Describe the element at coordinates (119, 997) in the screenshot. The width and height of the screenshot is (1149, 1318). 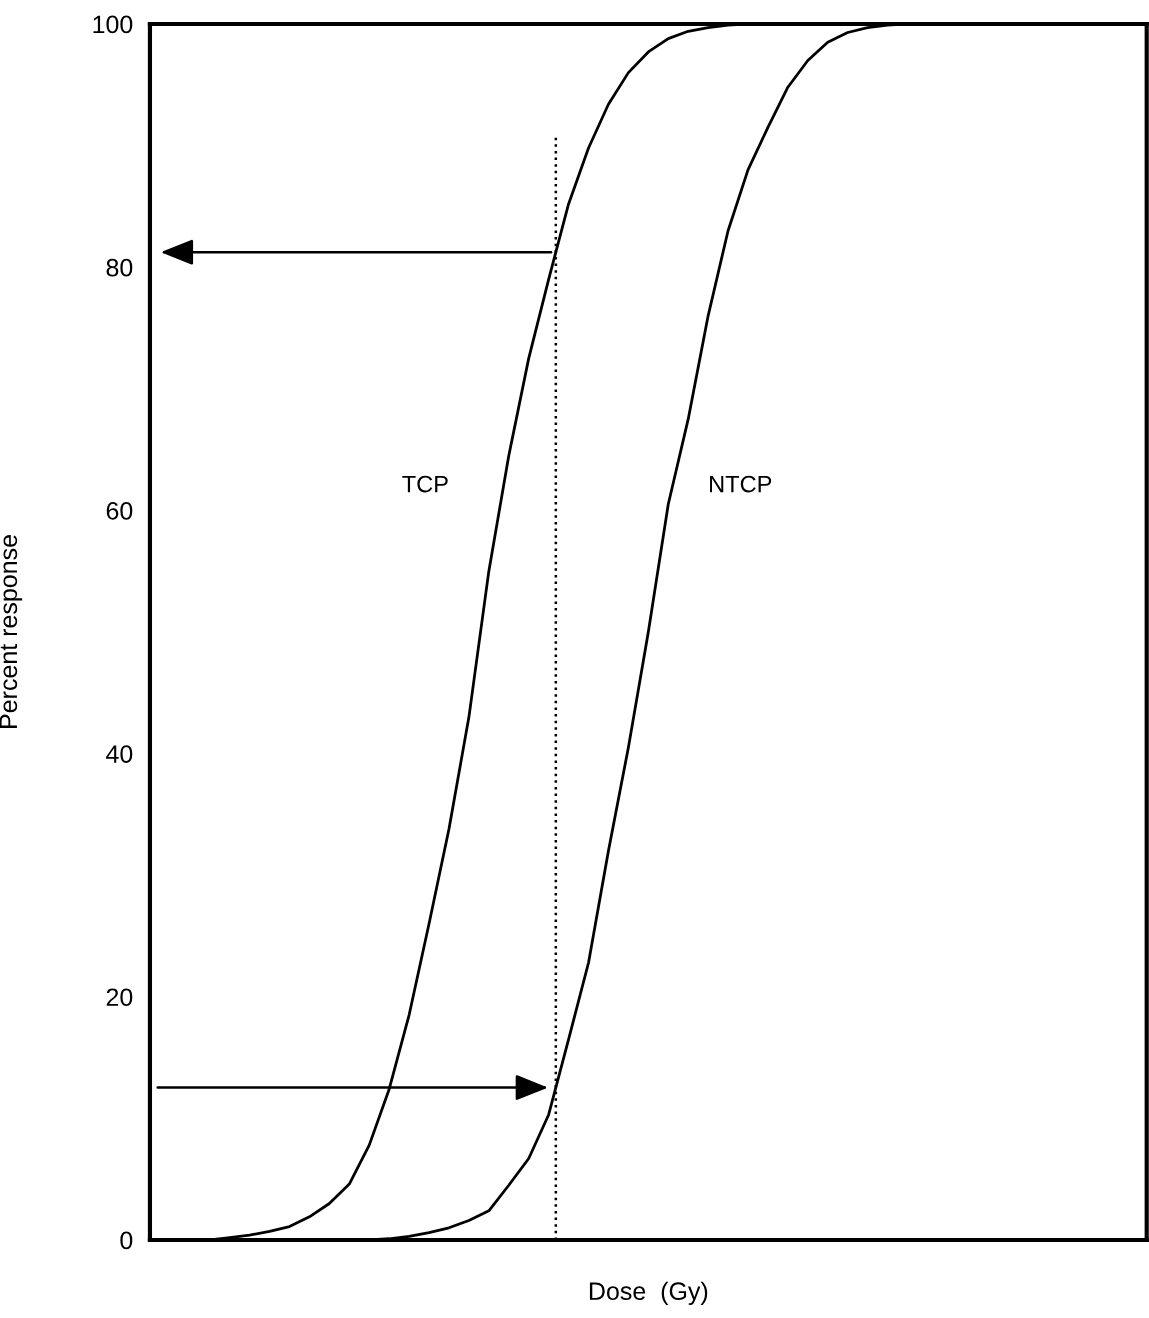
I see `y-tick-label: 20` at that location.